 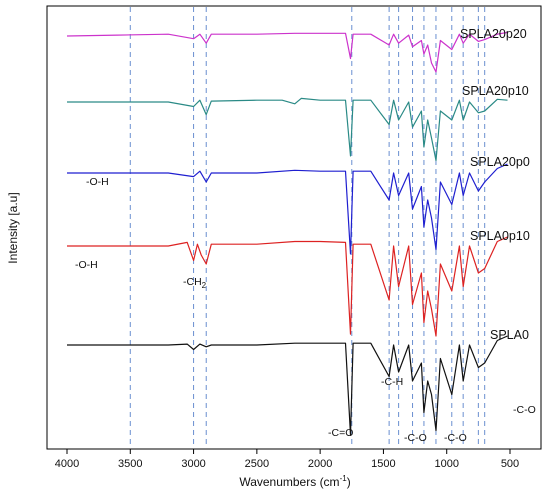 I want to click on series-label: SPLA20p0, so click(x=500, y=162).